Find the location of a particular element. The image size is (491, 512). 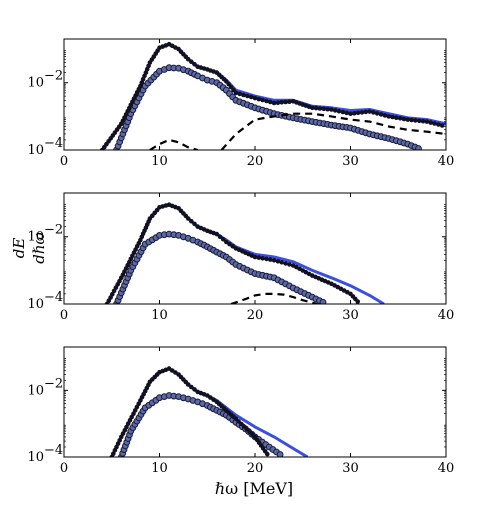

x-axis-label: ℏω [MeV] is located at coordinates (254, 488).